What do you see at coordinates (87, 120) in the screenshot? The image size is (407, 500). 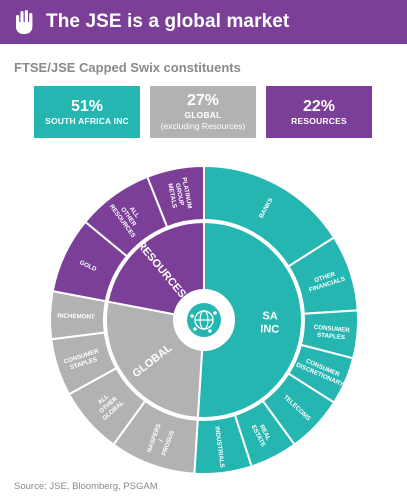 I see `sa-inc-label: SOUTH AFRICA INC` at bounding box center [87, 120].